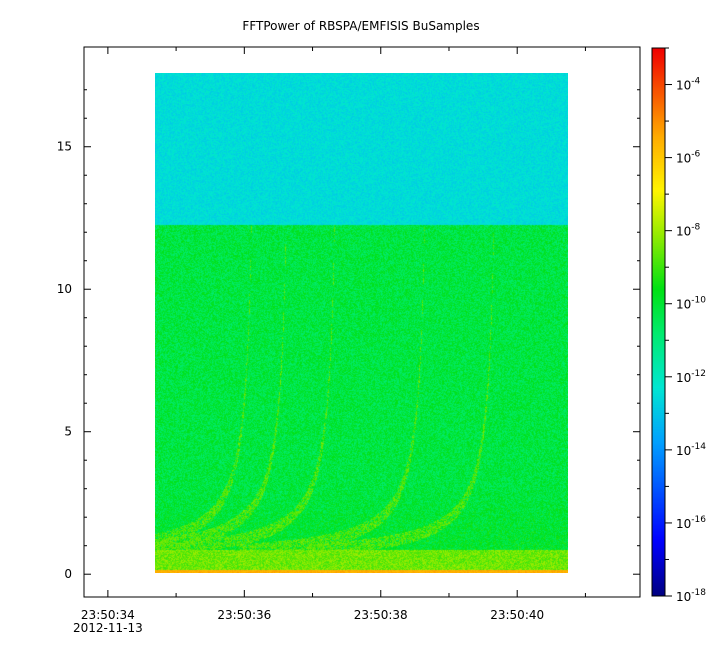 The height and width of the screenshot is (660, 724). Describe the element at coordinates (688, 158) in the screenshot. I see `colorbar-tick-label: 10⁻⁶` at that location.